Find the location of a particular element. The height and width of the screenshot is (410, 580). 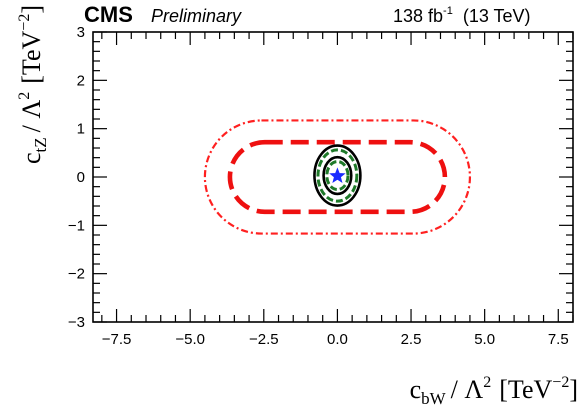

y-title-unit: [TeV is located at coordinates (31, 56).